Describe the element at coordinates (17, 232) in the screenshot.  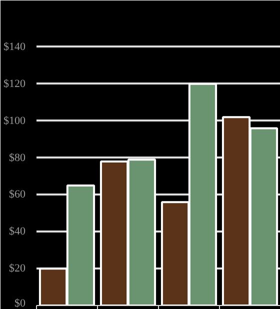
I see `y-tick-label: $40` at that location.